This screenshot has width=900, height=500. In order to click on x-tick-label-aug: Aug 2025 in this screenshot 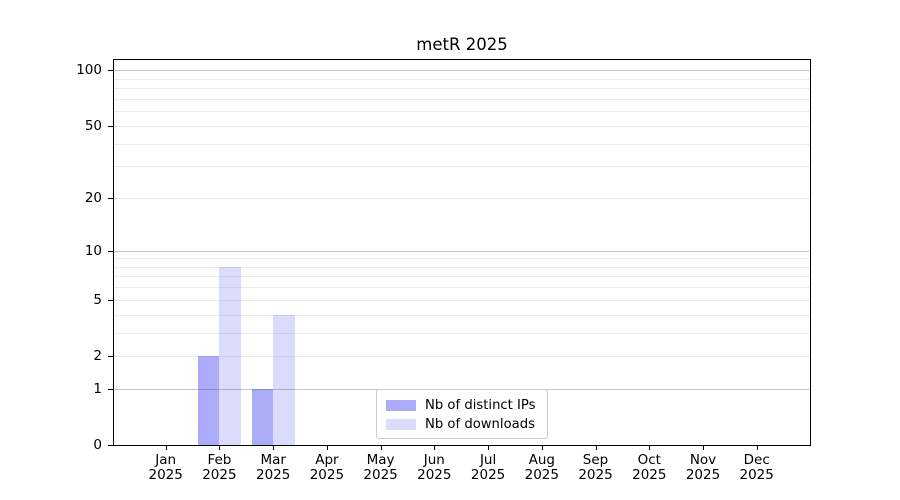, I will do `click(542, 467)`.